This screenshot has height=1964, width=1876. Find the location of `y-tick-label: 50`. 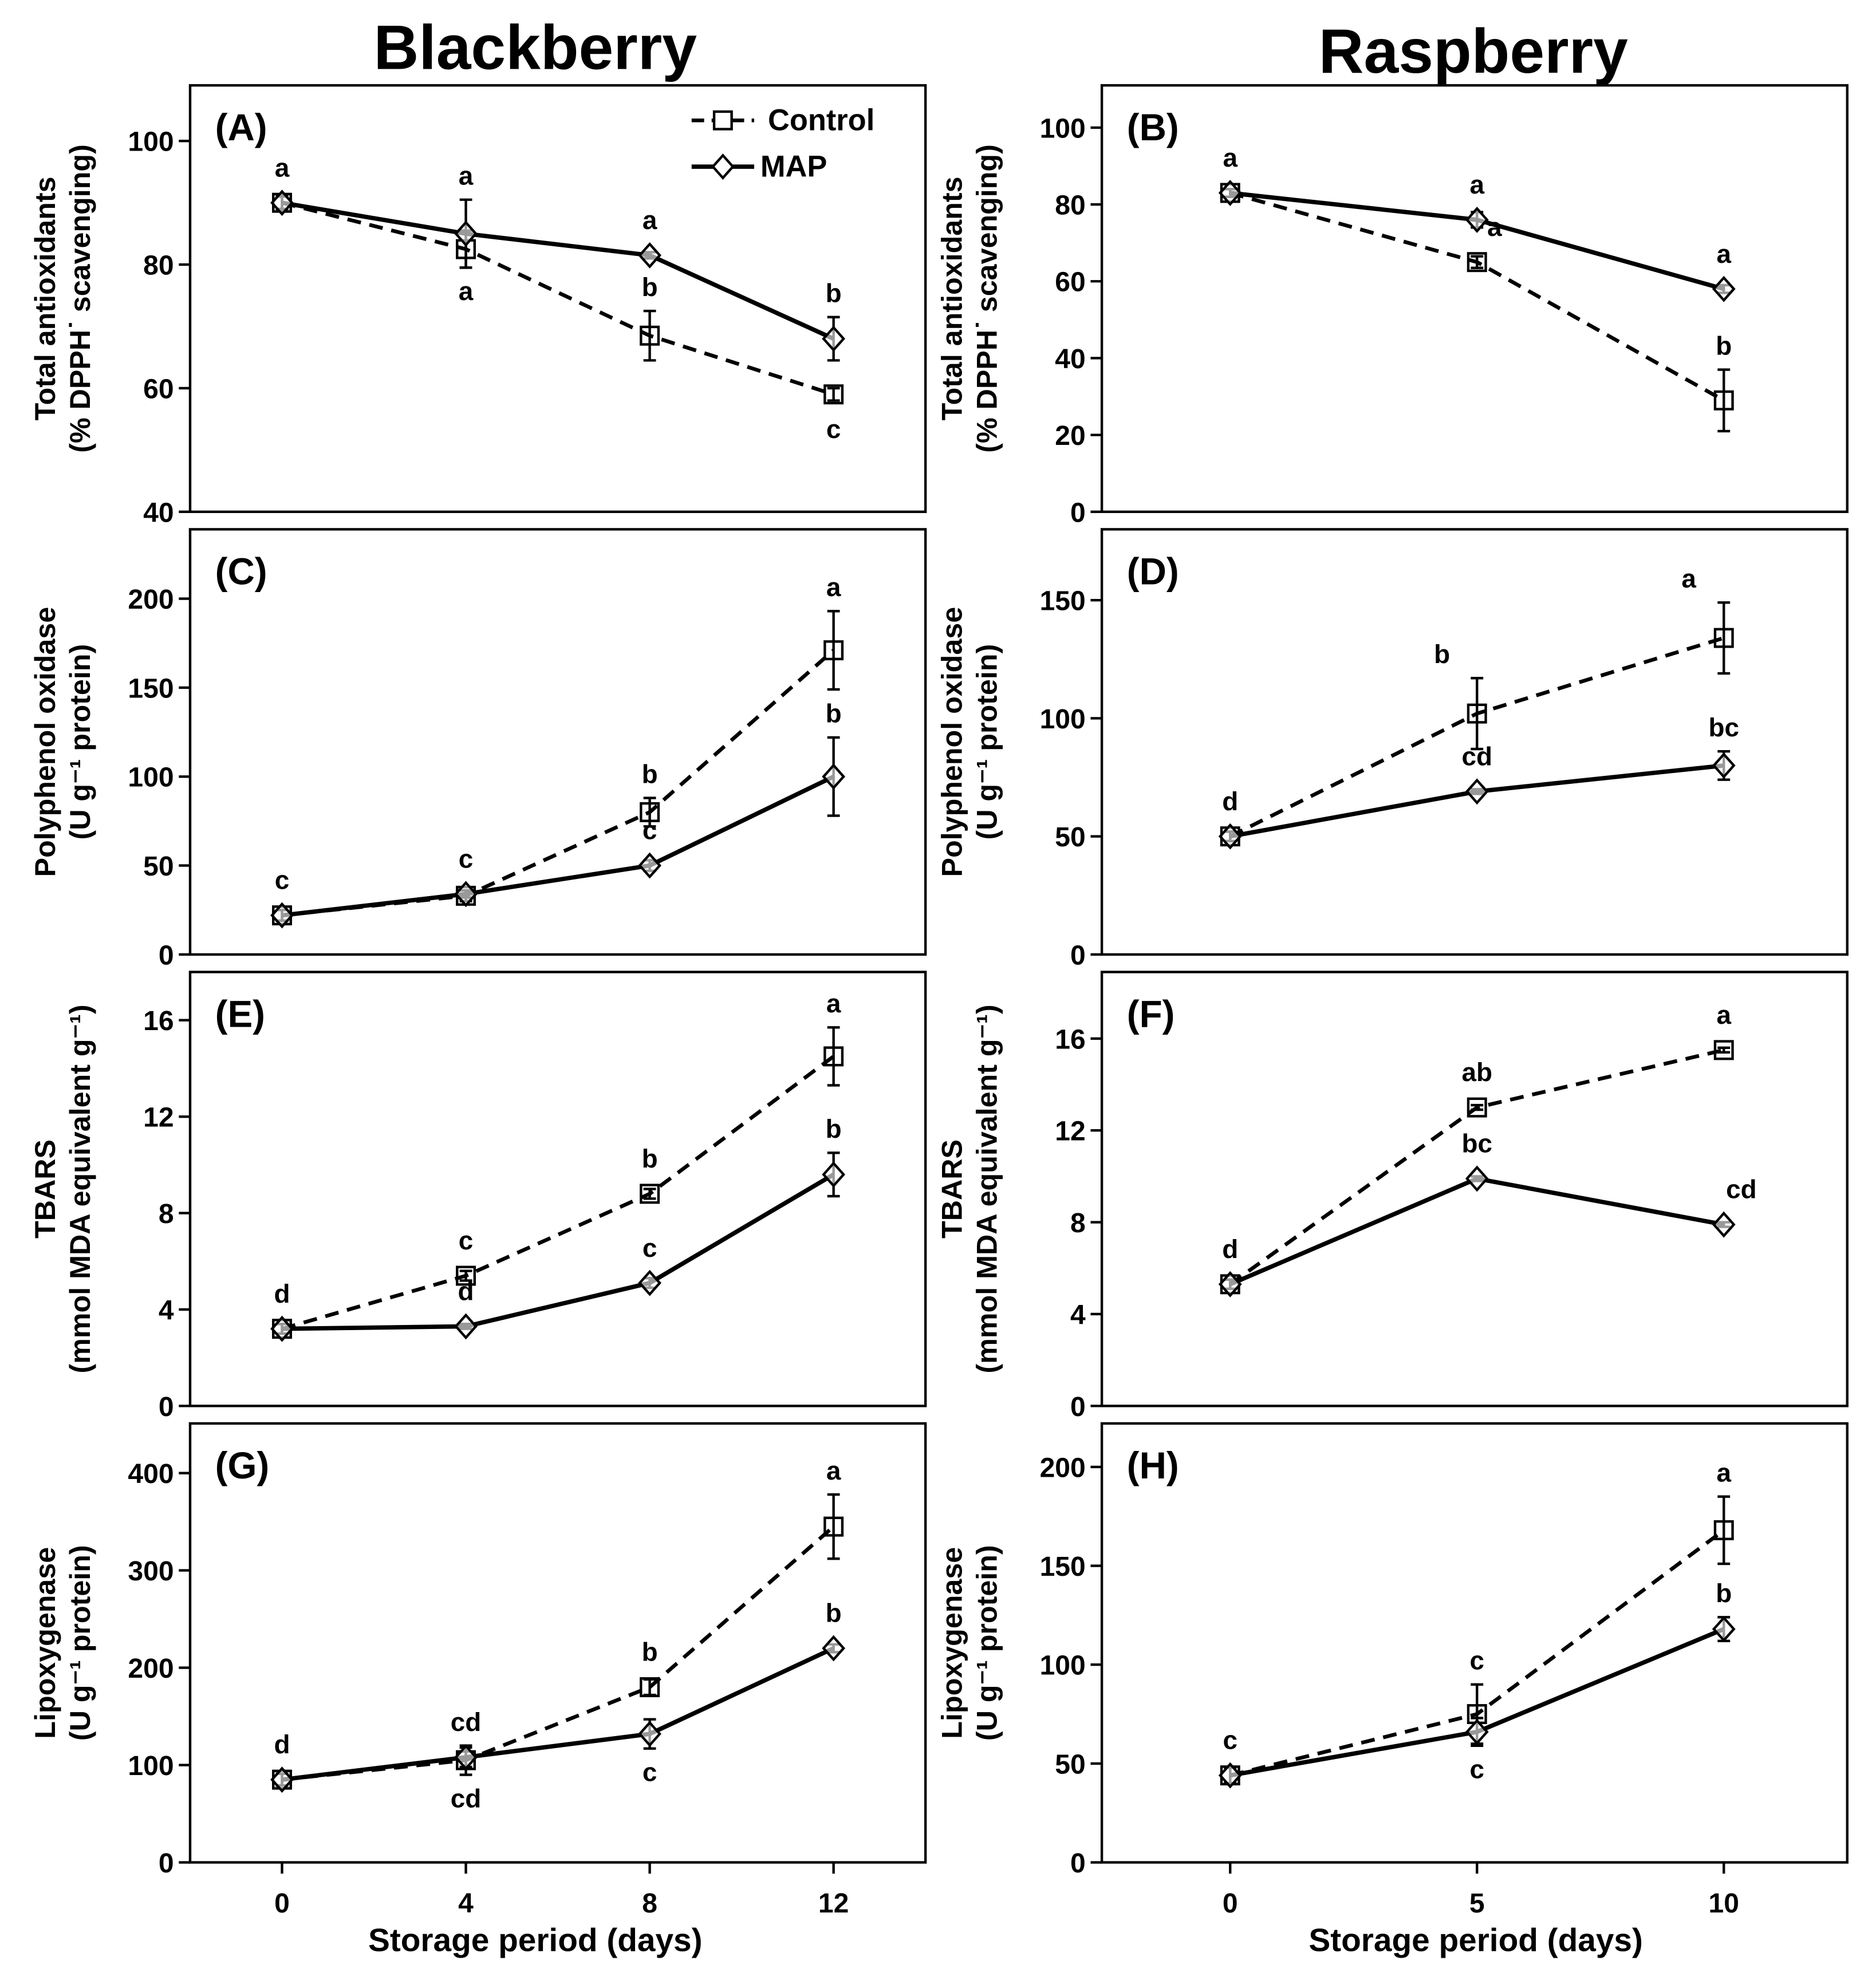

y-tick-label: 50 is located at coordinates (158, 867).